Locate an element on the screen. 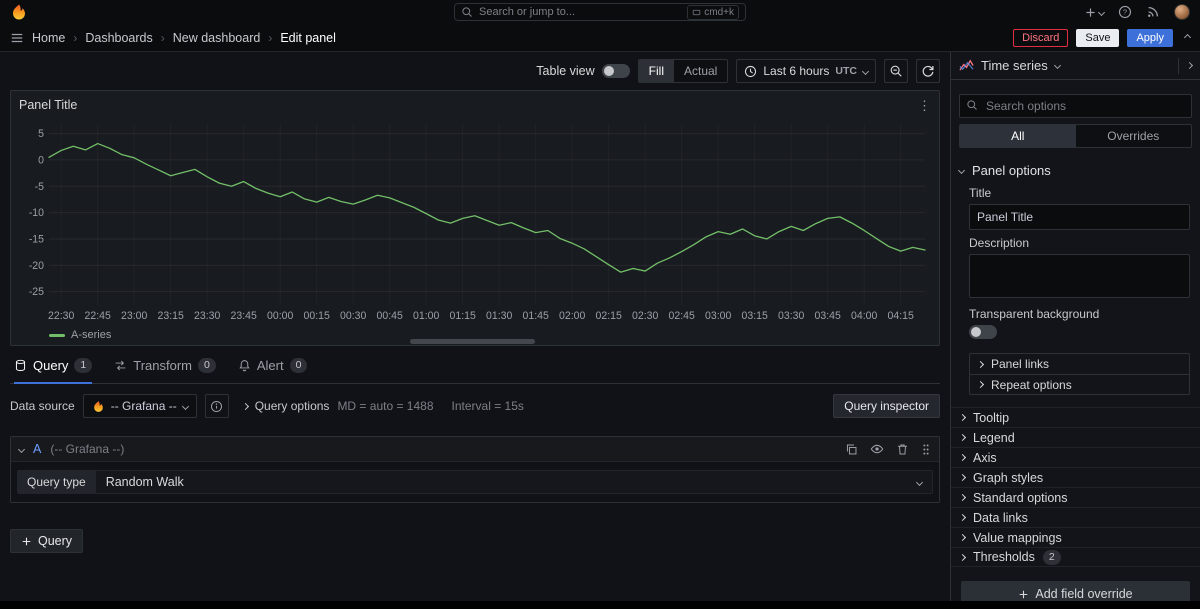 The height and width of the screenshot is (609, 1200). search-input is located at coordinates (580, 12).